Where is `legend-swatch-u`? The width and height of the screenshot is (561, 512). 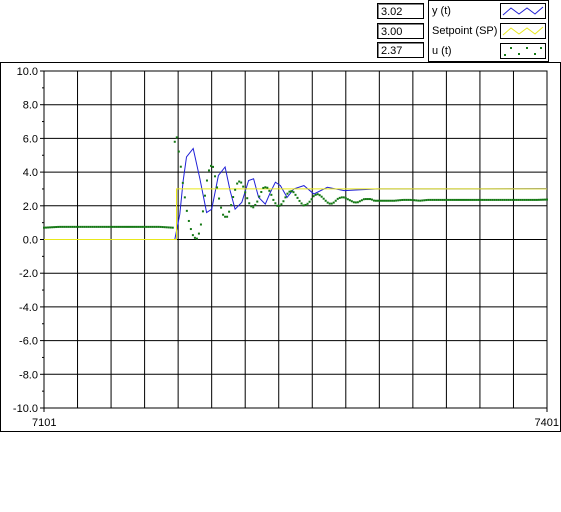
legend-swatch-u is located at coordinates (523, 51).